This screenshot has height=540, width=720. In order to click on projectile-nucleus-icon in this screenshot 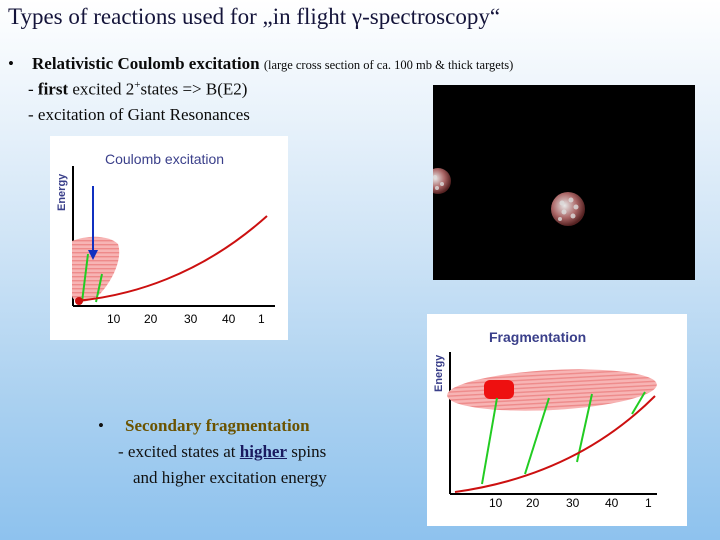, I will do `click(438, 181)`.